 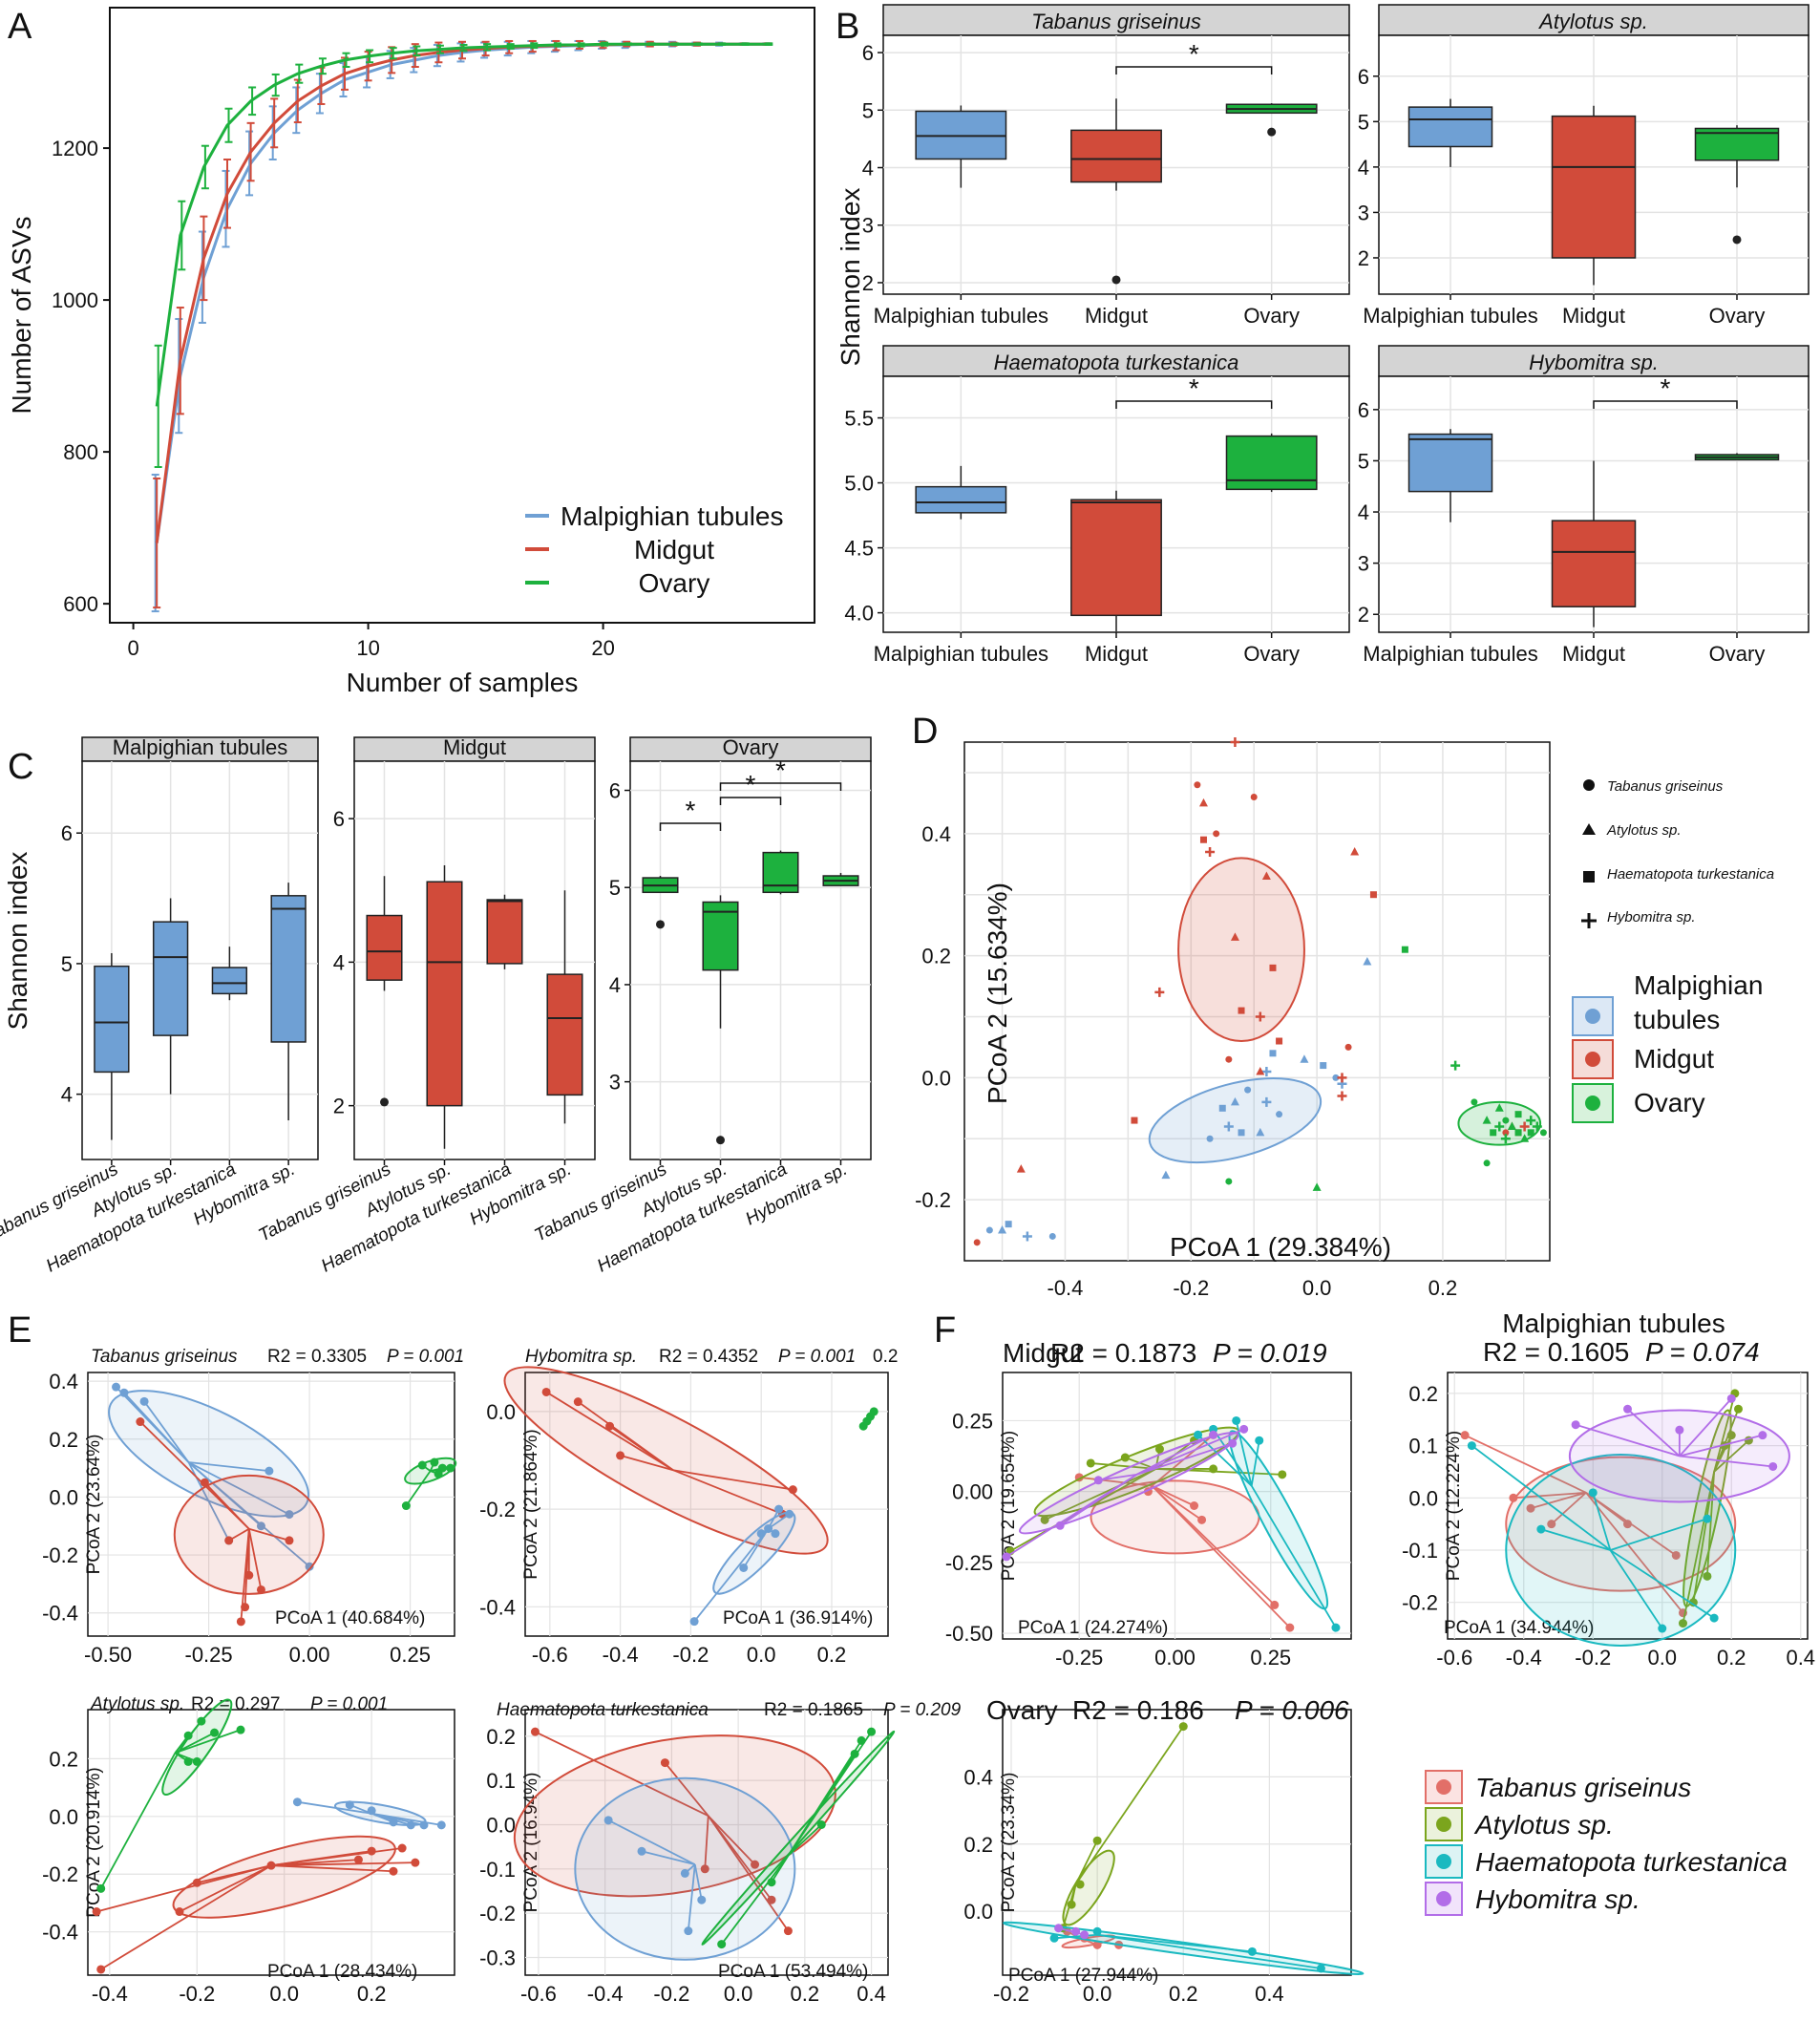 I want to click on e-hybomitra-y-tick-label: -0.2, so click(x=497, y=1509).